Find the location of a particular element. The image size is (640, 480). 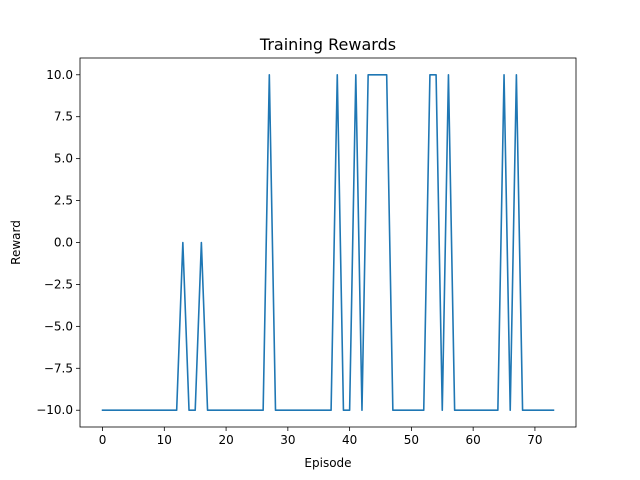

x-tick-label: 40 is located at coordinates (349, 440).